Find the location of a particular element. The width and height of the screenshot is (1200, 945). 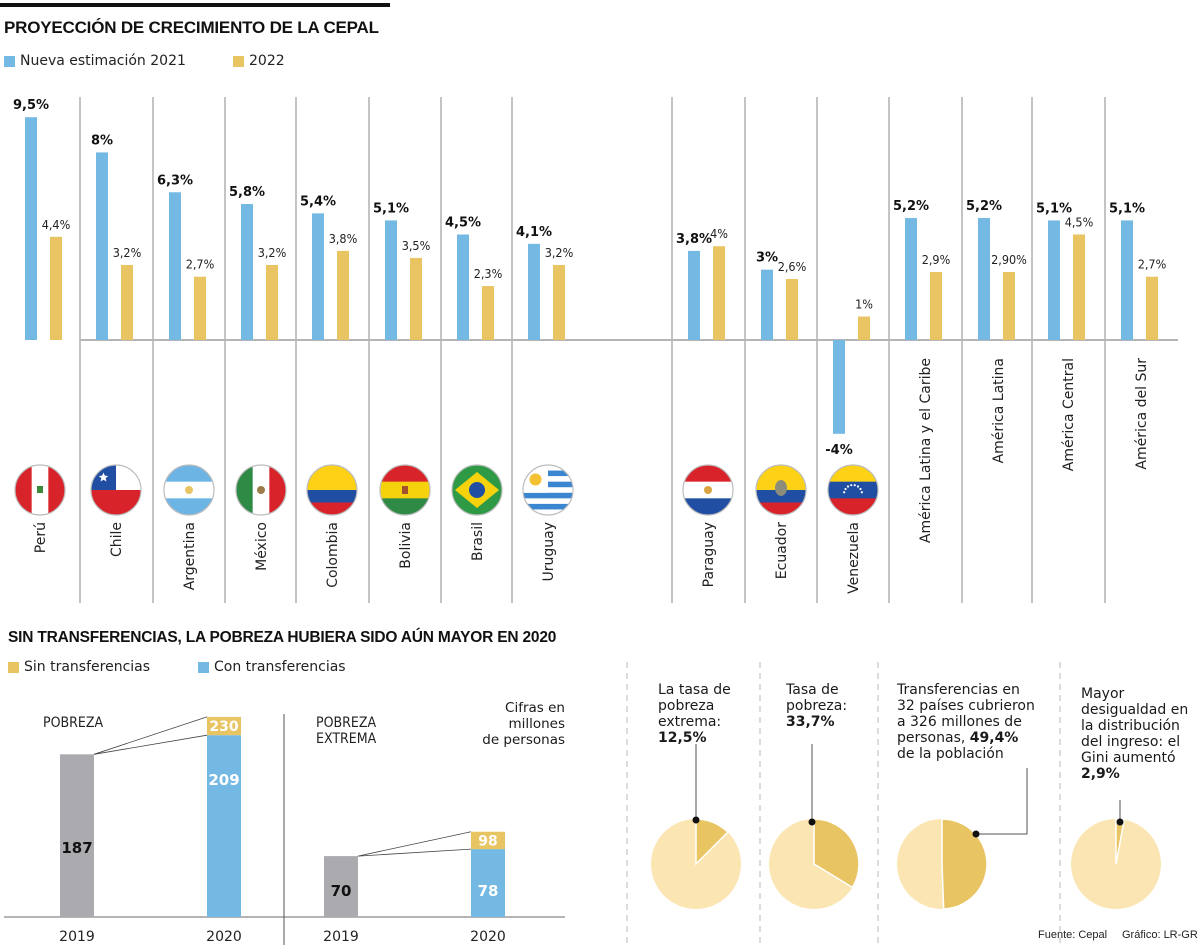

label-2021: 9,5% is located at coordinates (31, 105).